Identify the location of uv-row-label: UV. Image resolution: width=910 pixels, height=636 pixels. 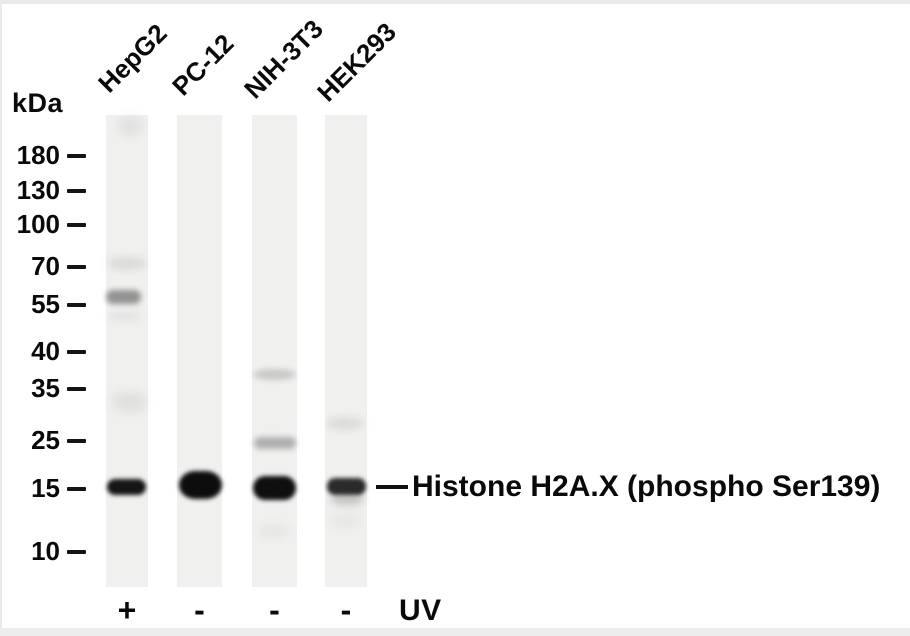
(420, 610).